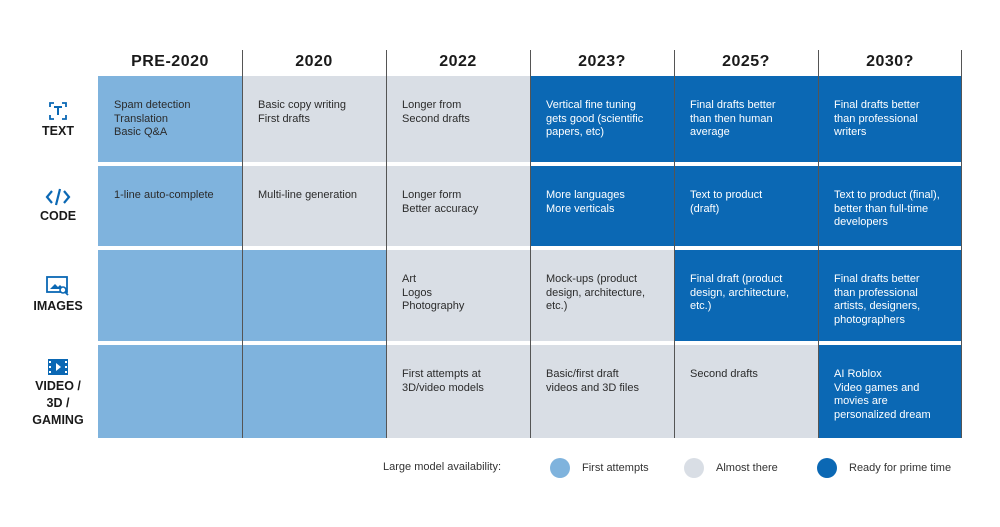 The height and width of the screenshot is (527, 1000). What do you see at coordinates (746, 391) in the screenshot?
I see `grid-cell: Second drafts` at bounding box center [746, 391].